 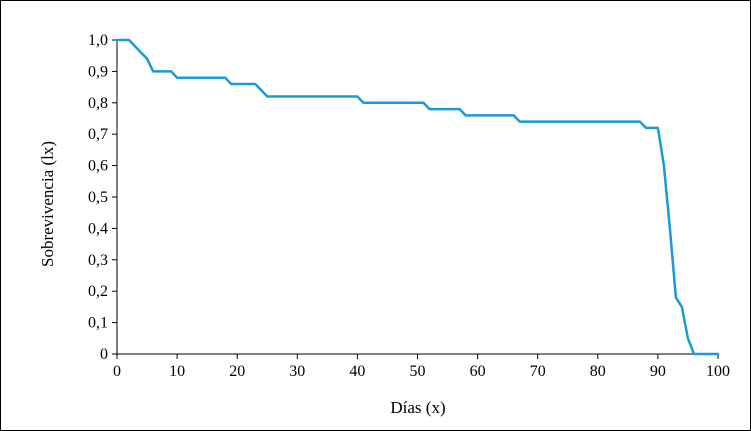 I want to click on y-tick-label: 0,2, so click(x=98, y=291).